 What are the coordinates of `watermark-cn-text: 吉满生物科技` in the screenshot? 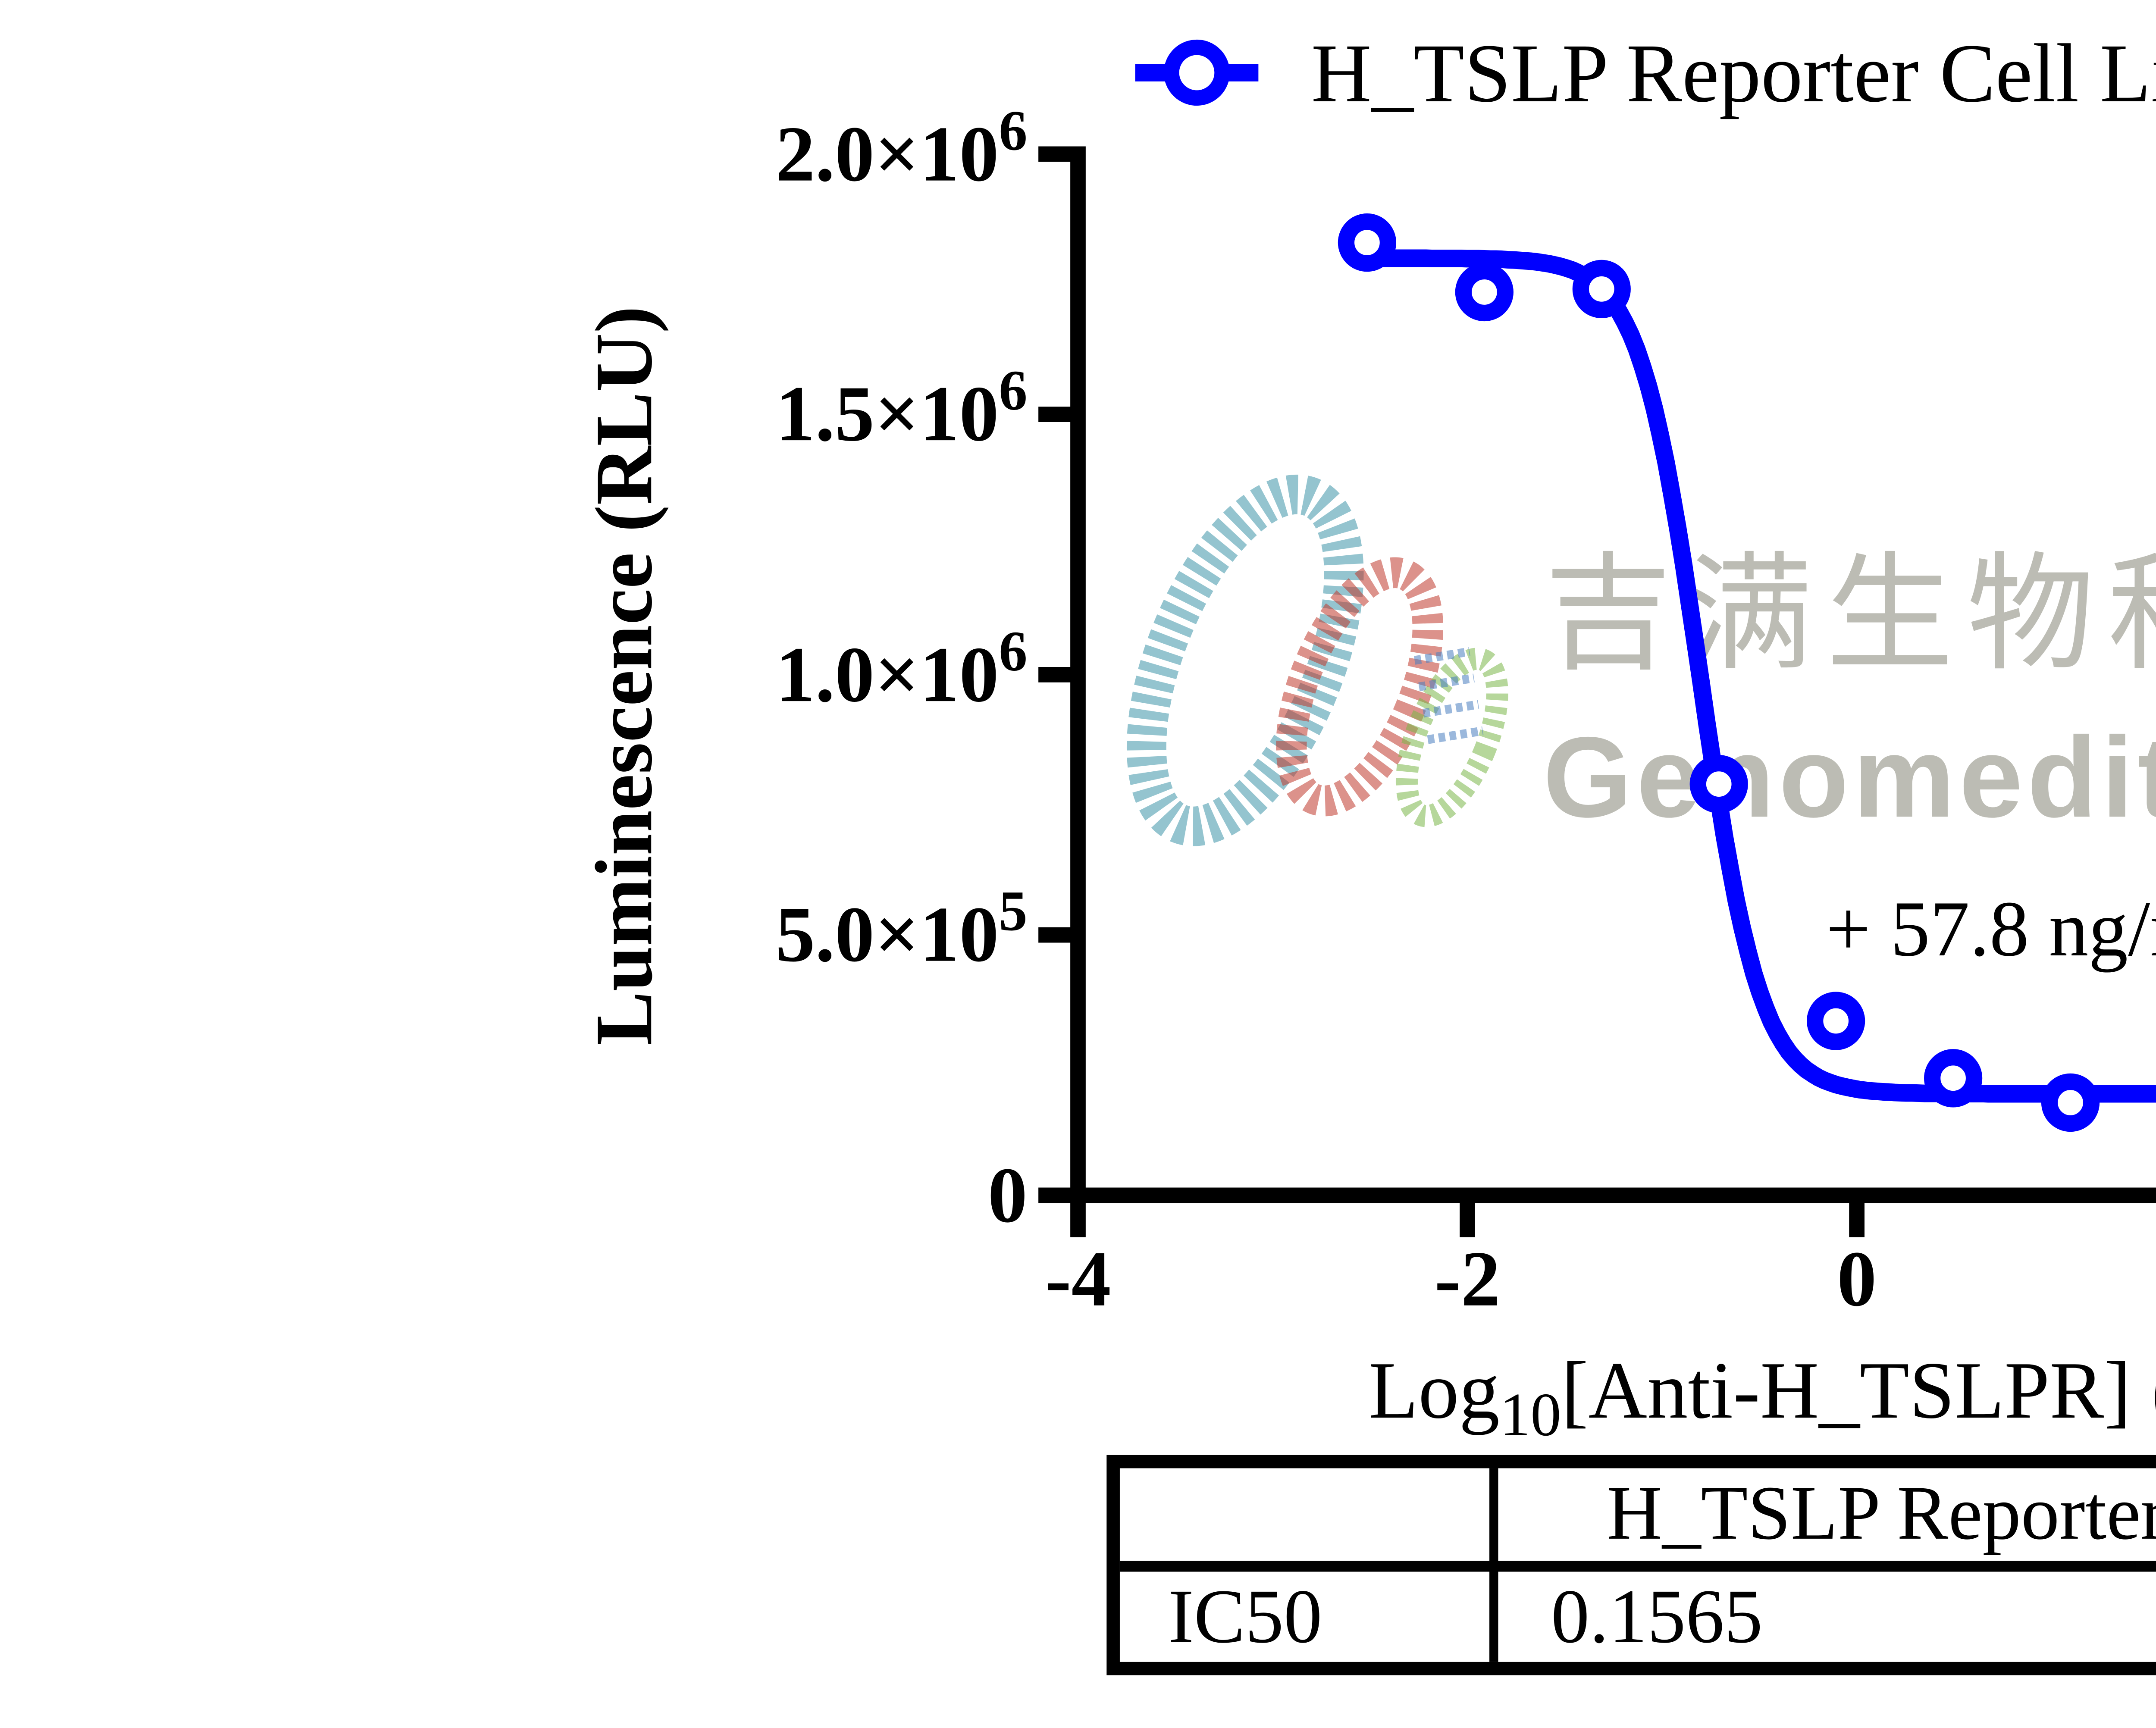 It's located at (1850, 615).